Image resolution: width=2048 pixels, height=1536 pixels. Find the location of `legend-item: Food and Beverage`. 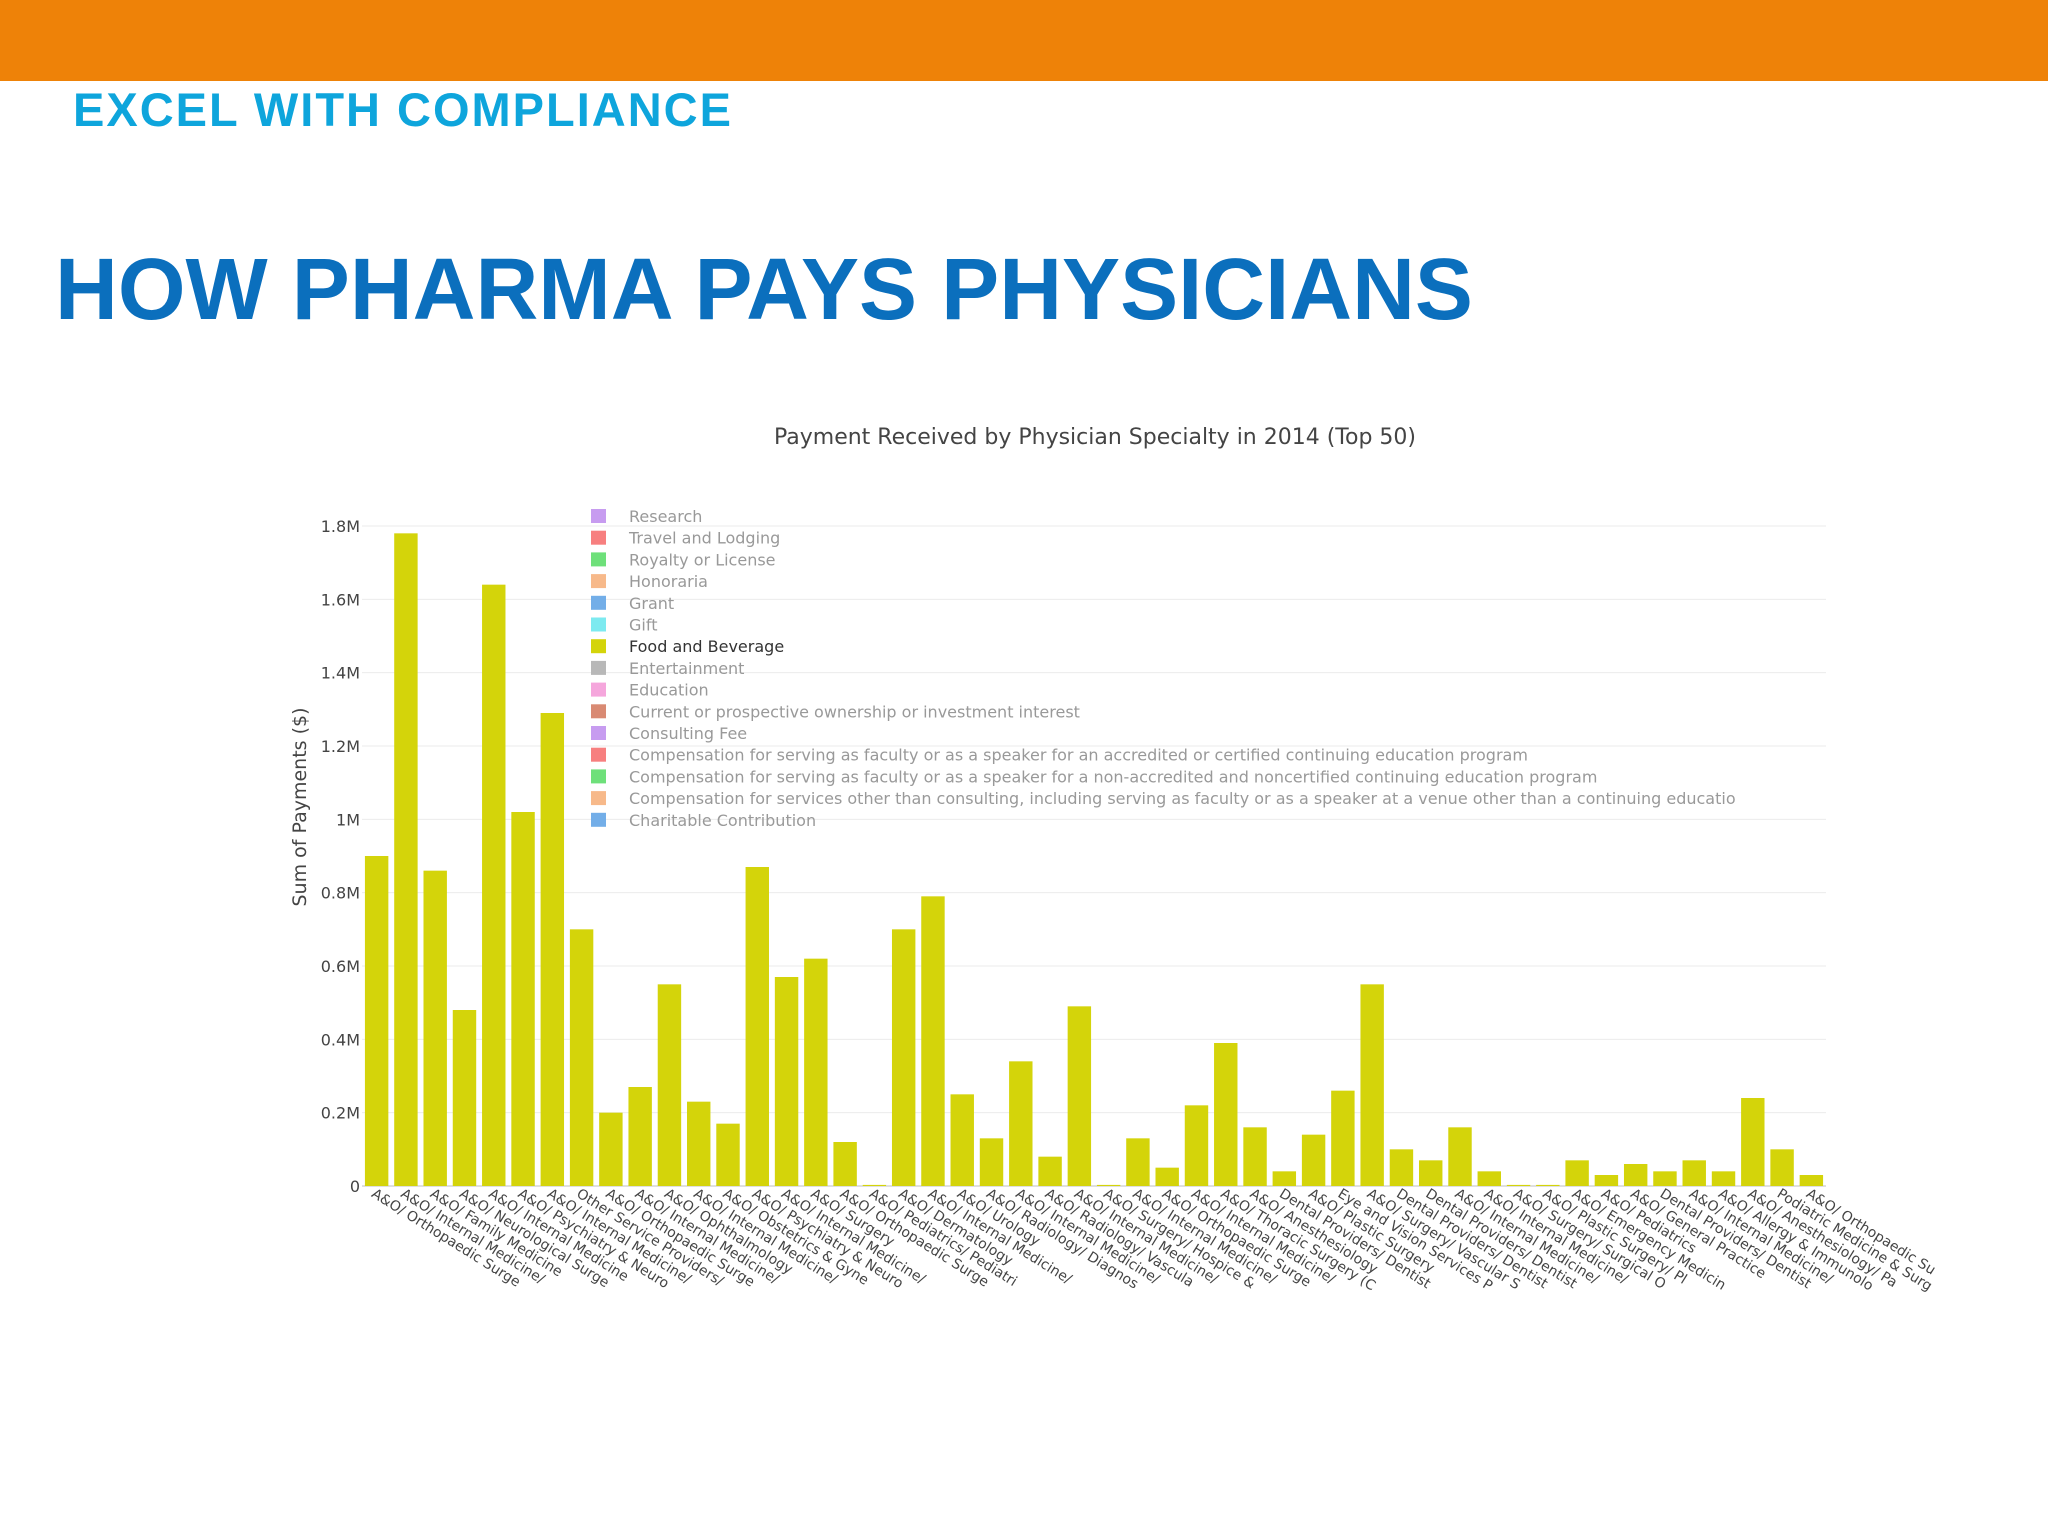

legend-item: Food and Beverage is located at coordinates (687, 646).